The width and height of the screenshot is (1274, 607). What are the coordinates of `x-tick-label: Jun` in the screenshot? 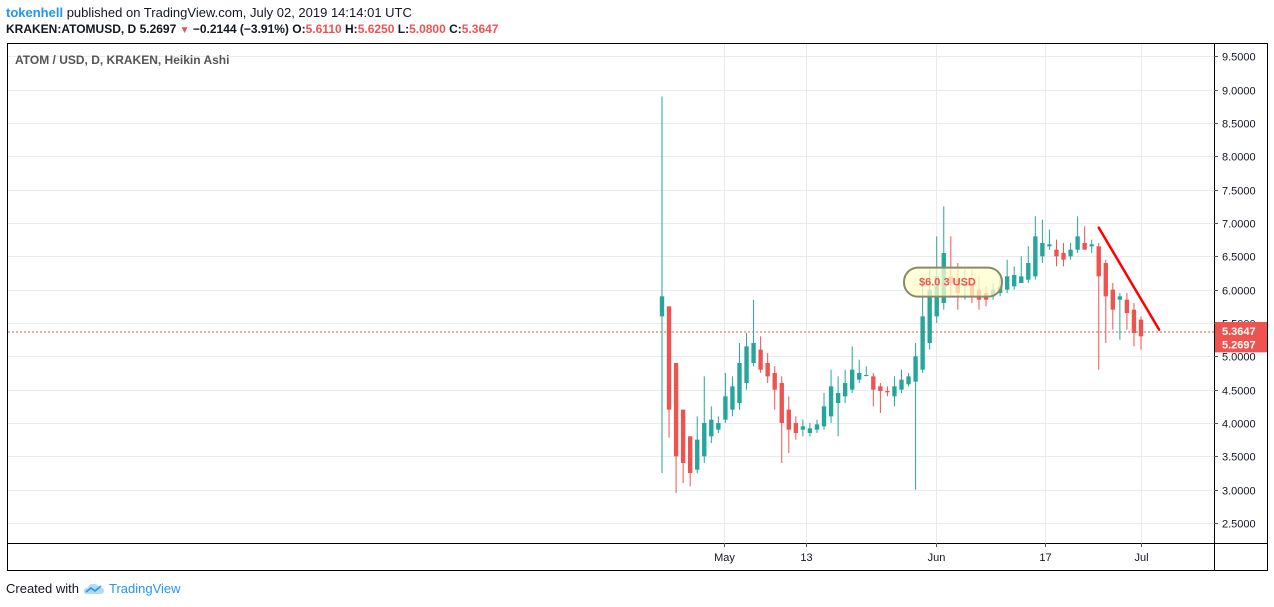 It's located at (937, 558).